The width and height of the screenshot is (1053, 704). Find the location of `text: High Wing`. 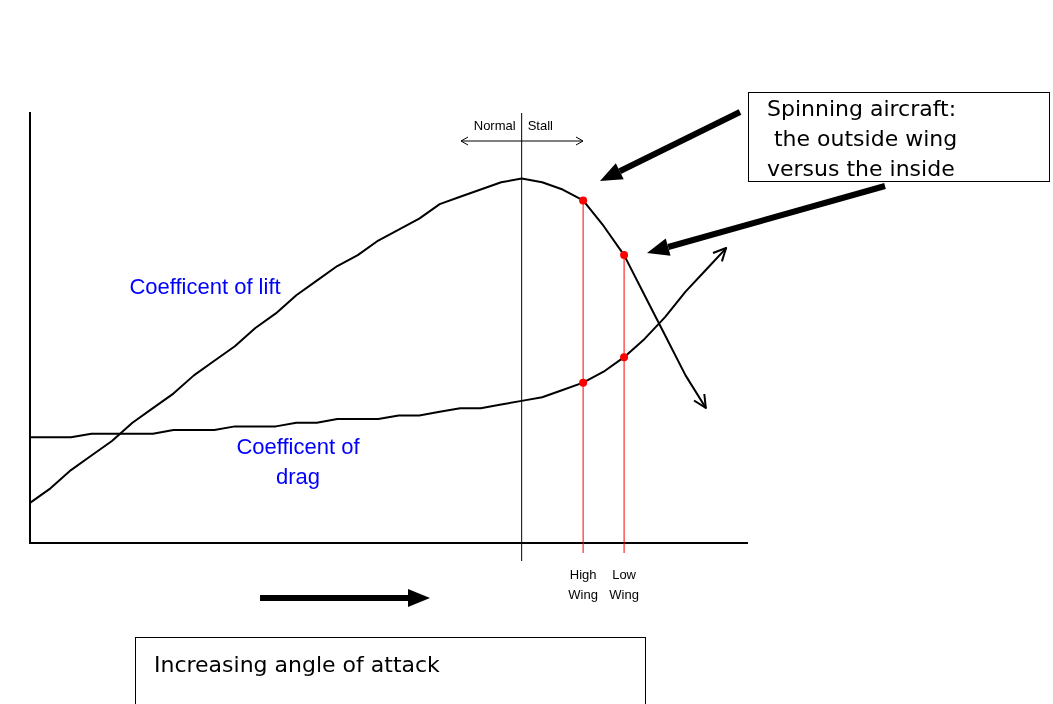

text: High Wing is located at coordinates (583, 585).